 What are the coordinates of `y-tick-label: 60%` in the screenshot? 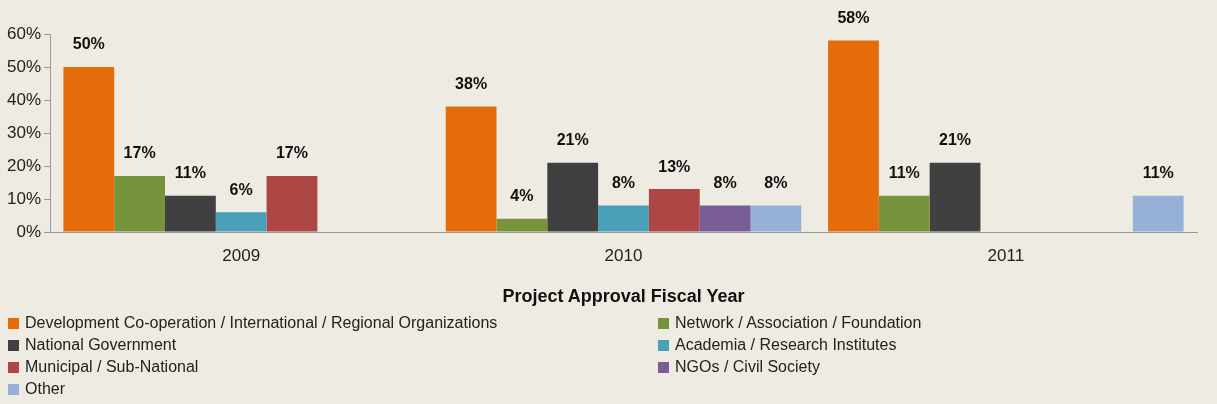 It's located at (24, 33).